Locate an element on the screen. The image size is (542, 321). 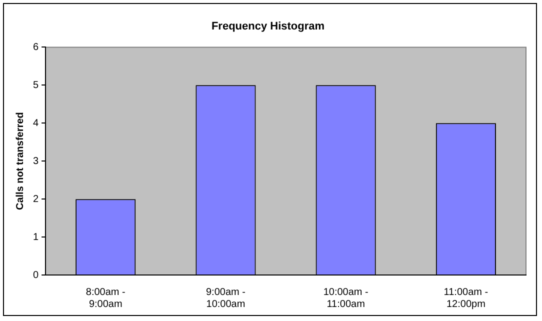
y-tick-label: 2 is located at coordinates (36, 199).